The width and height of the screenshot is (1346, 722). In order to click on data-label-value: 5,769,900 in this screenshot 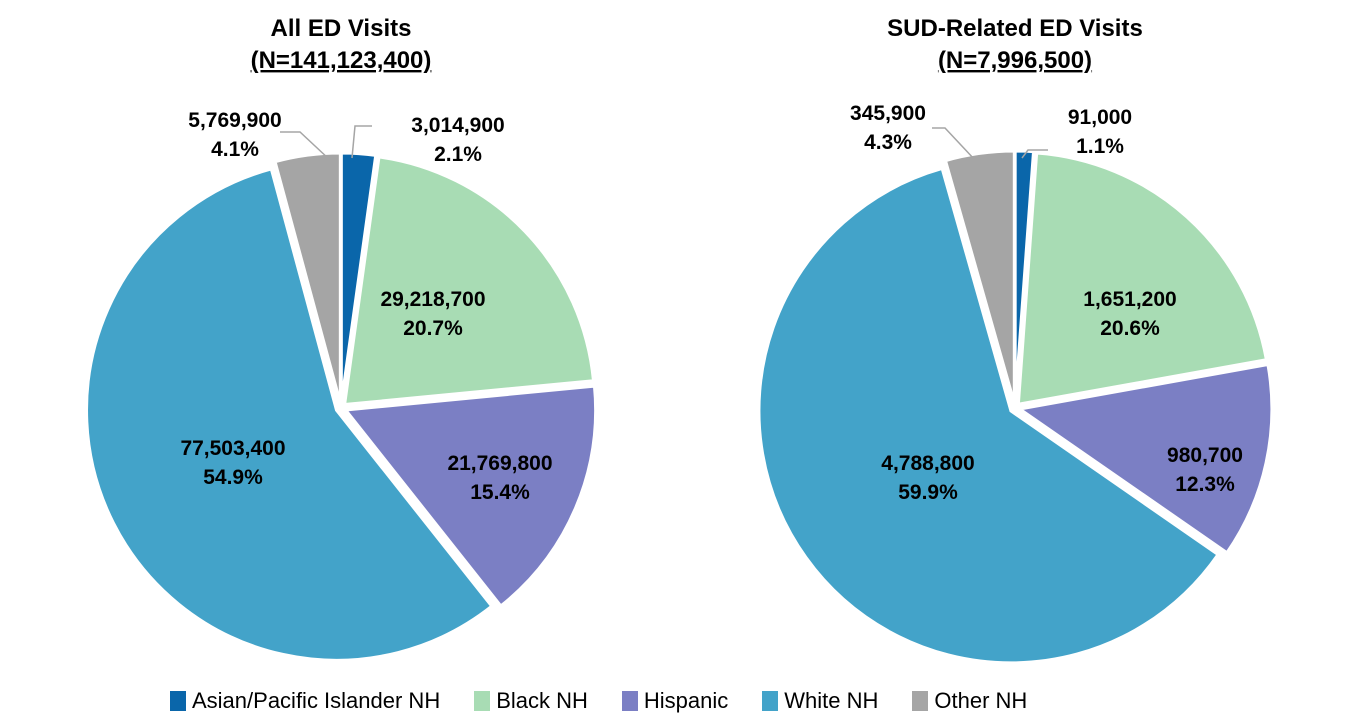, I will do `click(234, 120)`.